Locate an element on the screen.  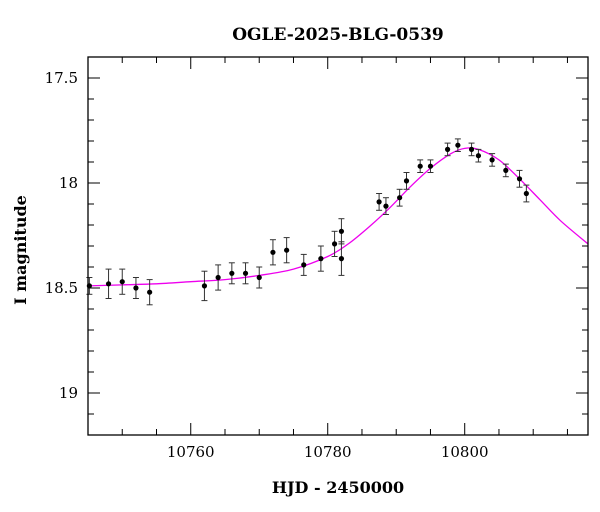
y-tick-label: 18.5 is located at coordinates (61, 288).